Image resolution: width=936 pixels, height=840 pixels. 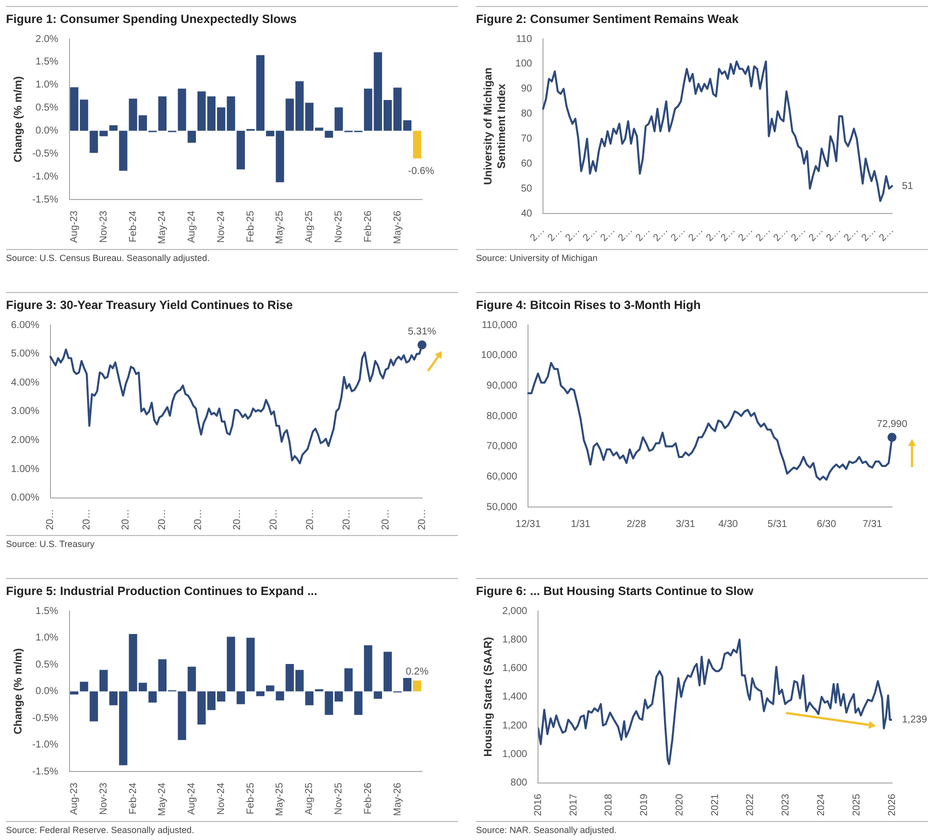 What do you see at coordinates (25, 412) in the screenshot?
I see `y-tick-label: 3.00%` at bounding box center [25, 412].